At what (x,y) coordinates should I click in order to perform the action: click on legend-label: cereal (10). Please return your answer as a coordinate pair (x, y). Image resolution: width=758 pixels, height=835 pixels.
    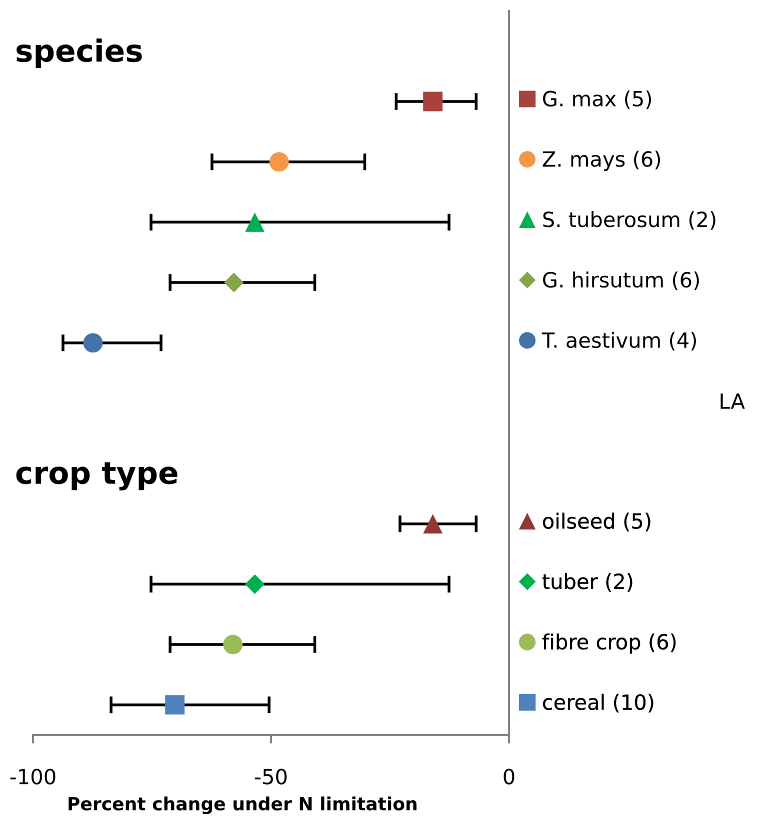
    Looking at the image, I should click on (598, 703).